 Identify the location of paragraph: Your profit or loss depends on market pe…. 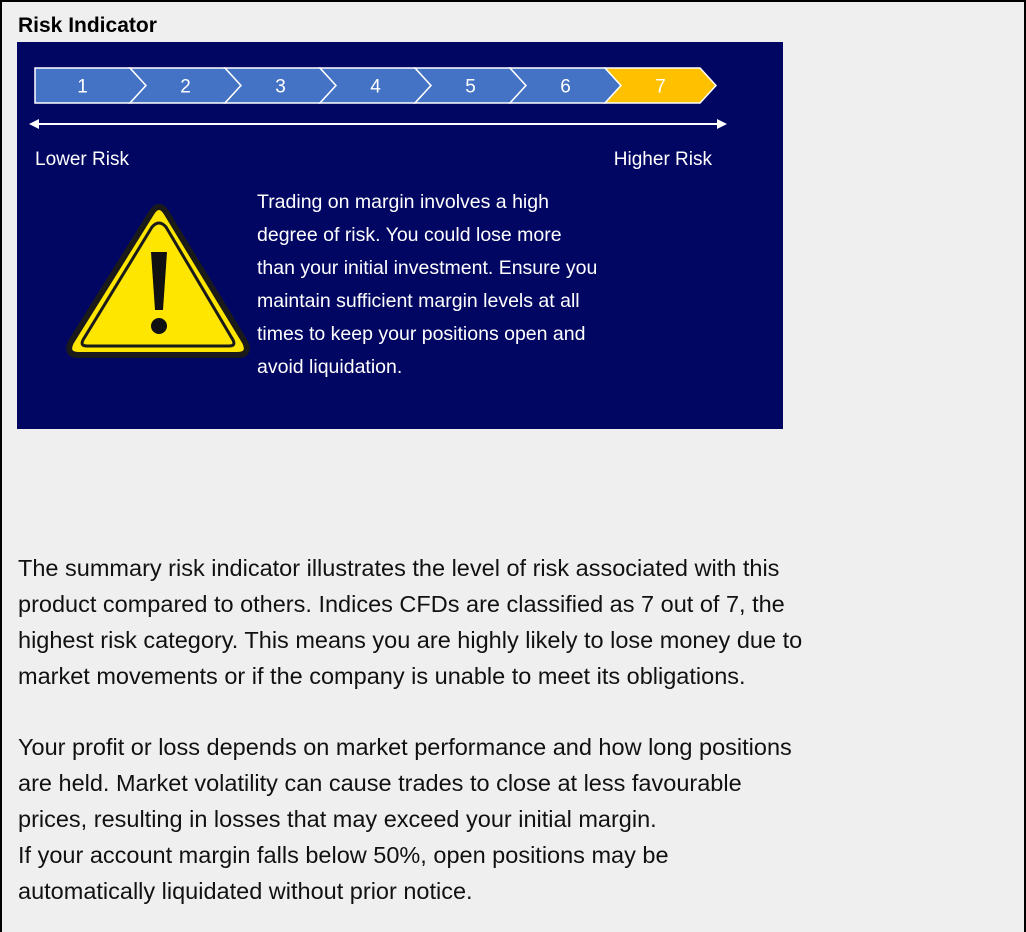
(405, 819).